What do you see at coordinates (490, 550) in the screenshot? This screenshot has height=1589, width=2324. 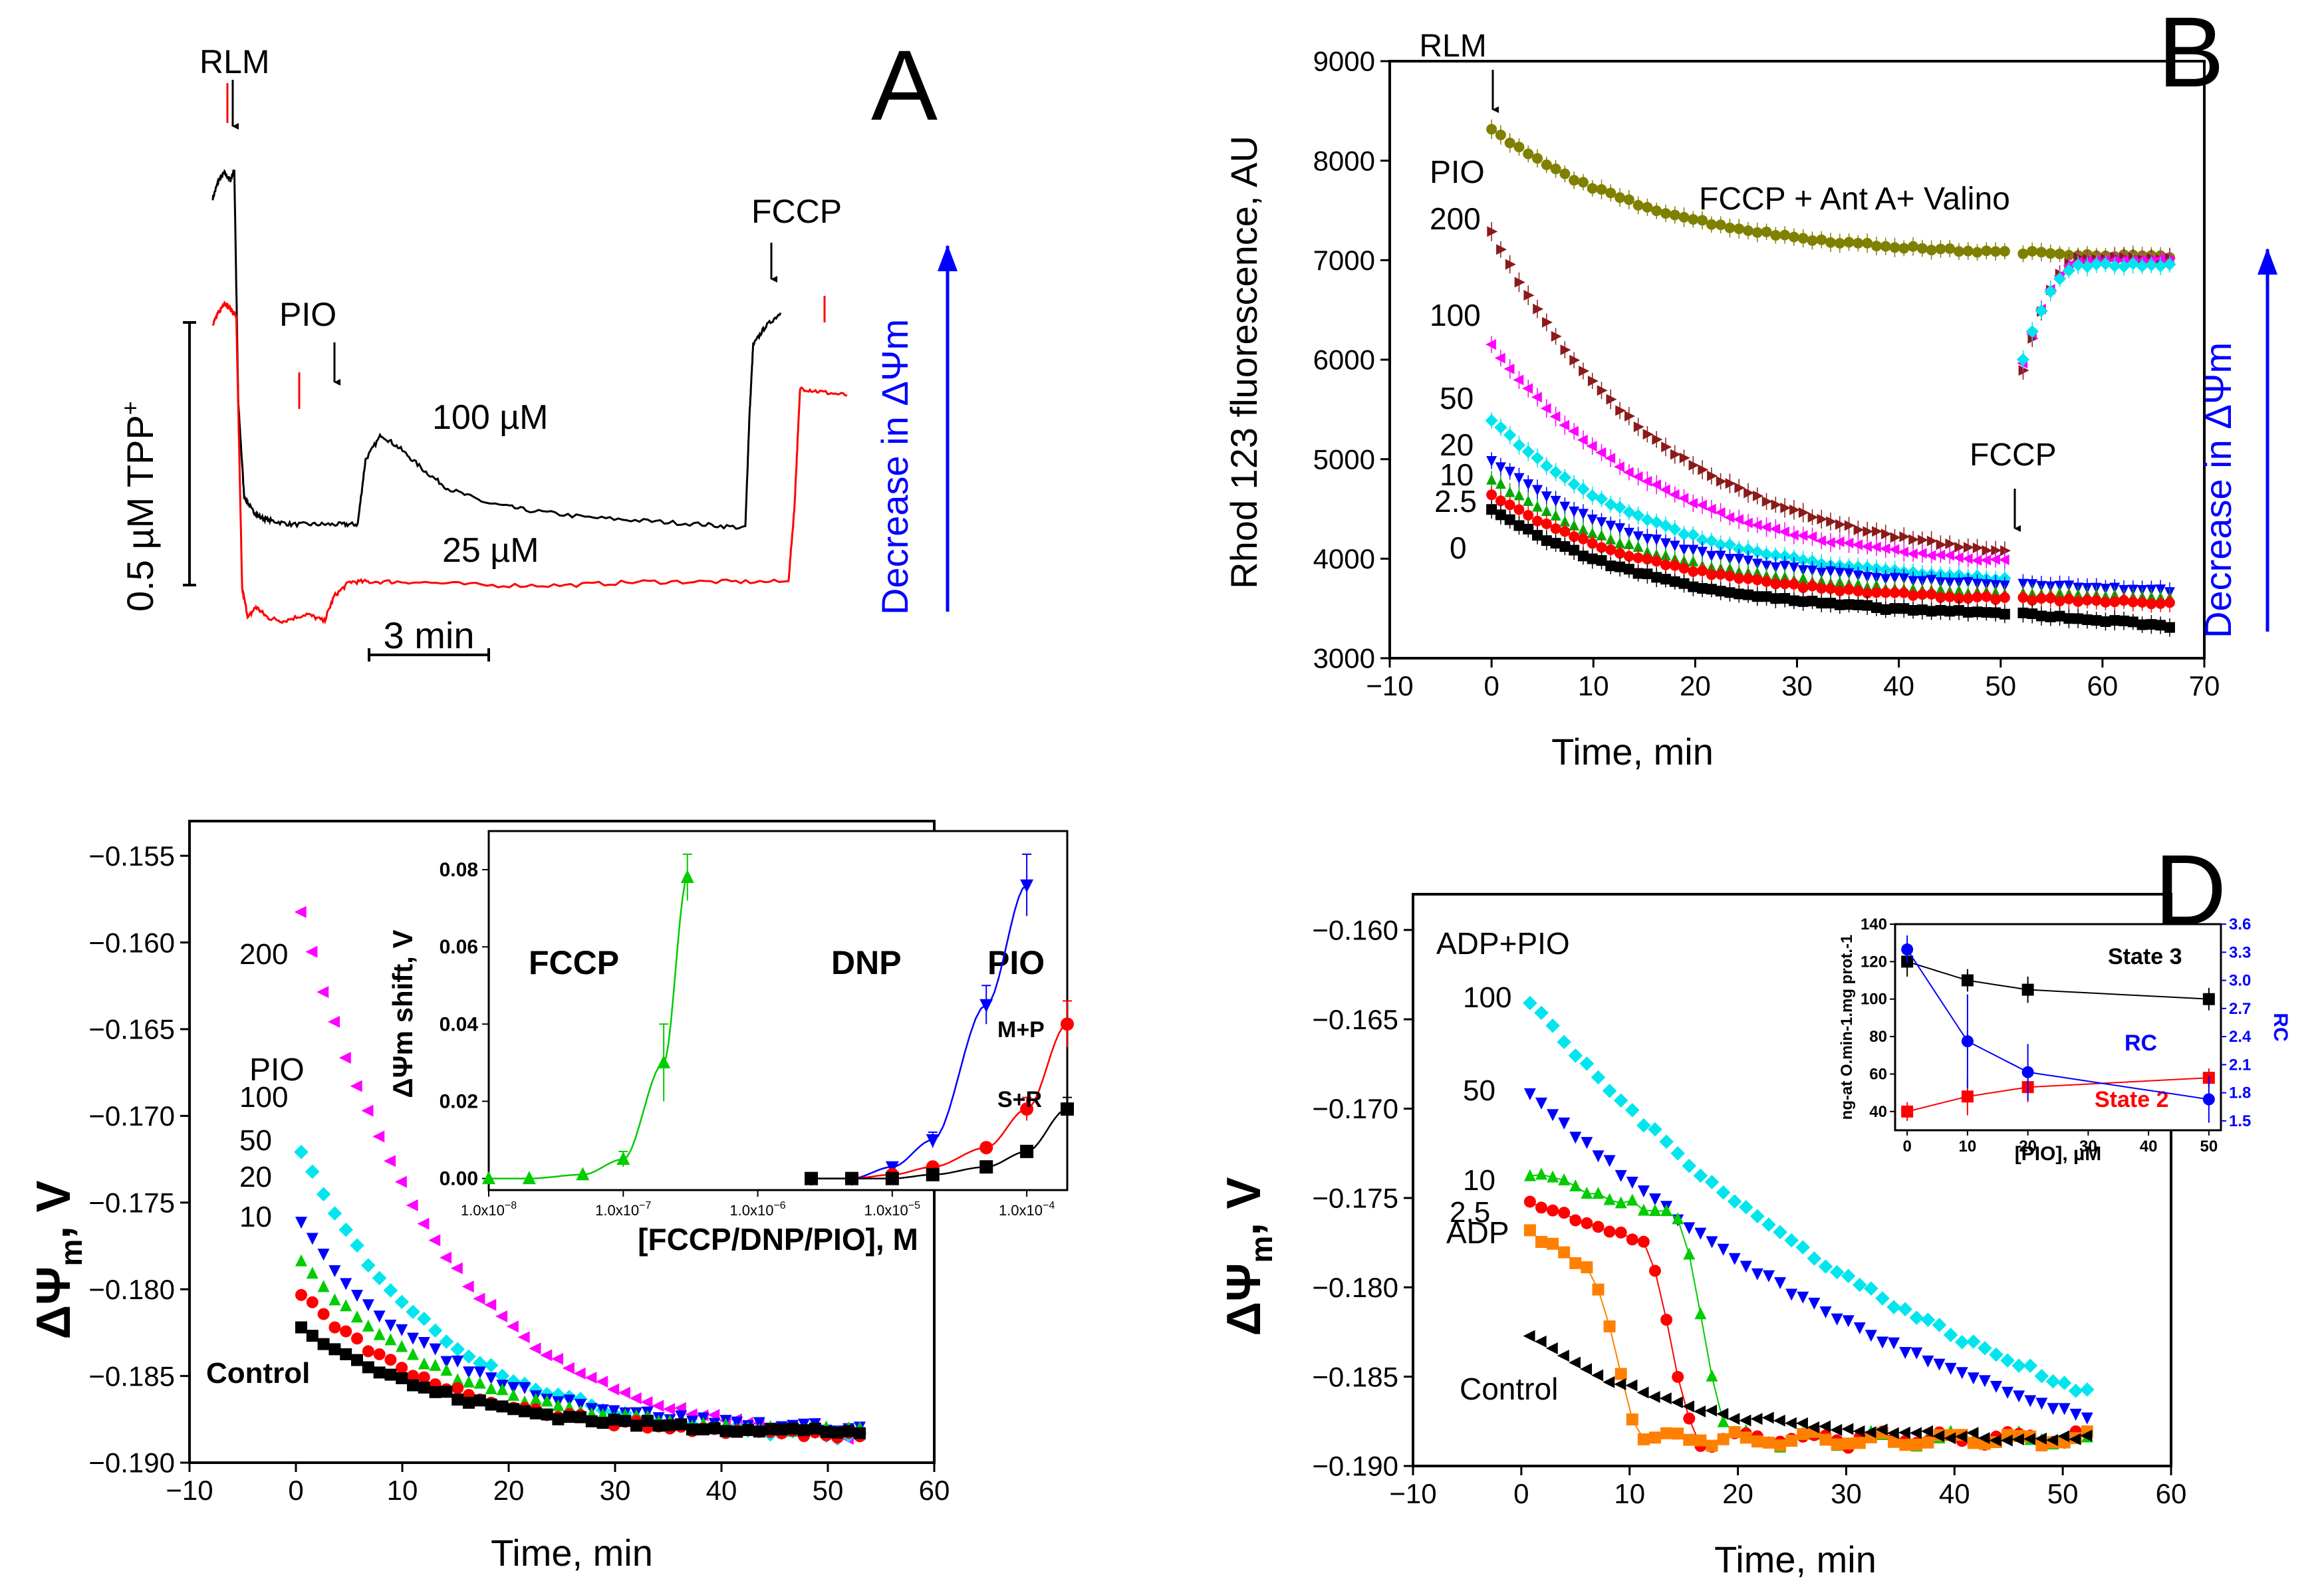 I see `curve-label-25: 25 µM` at bounding box center [490, 550].